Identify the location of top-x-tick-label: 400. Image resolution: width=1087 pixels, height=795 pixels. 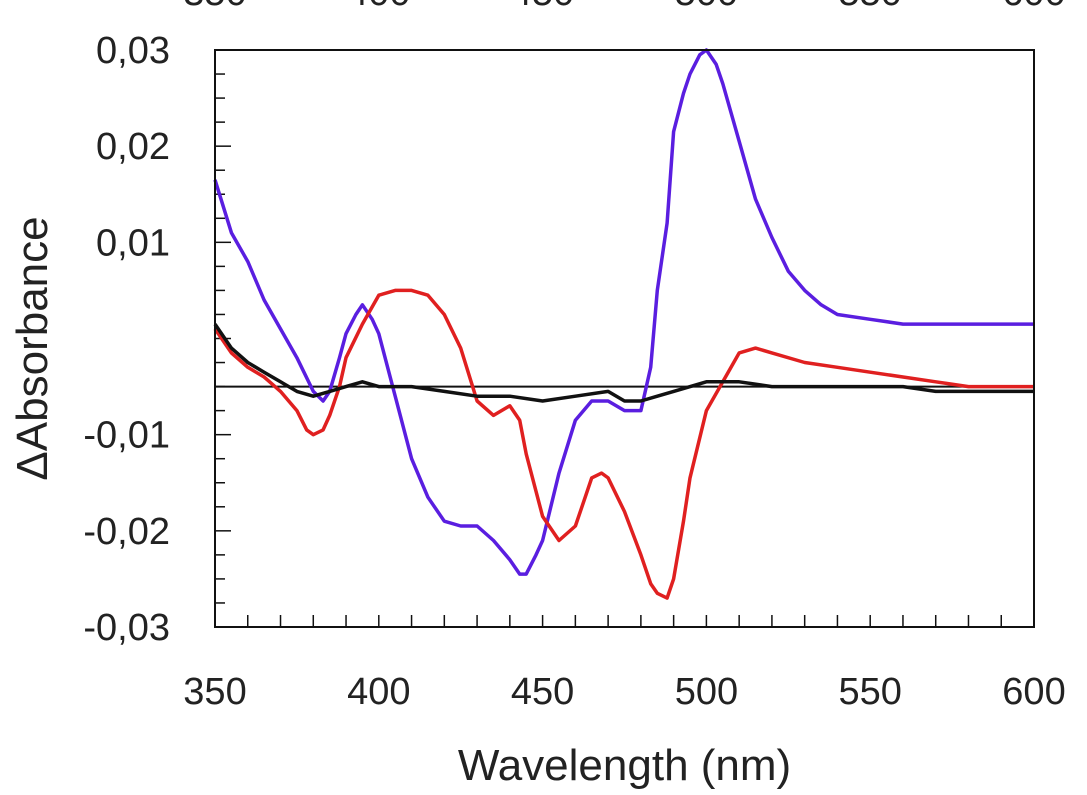
(378, 7).